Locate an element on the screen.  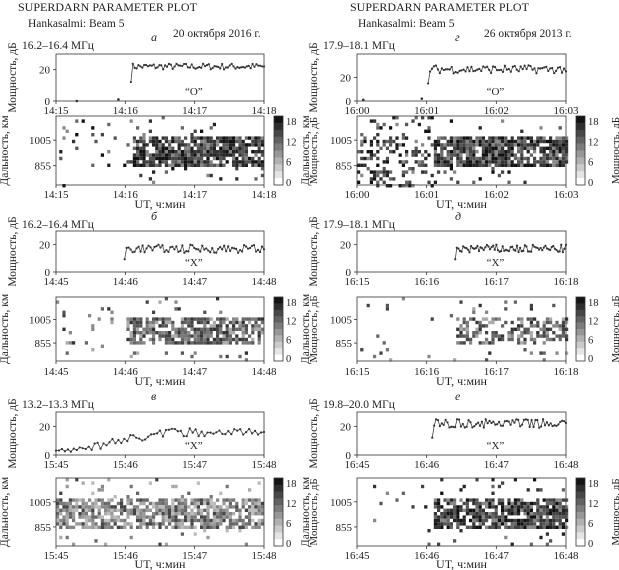
colorbar-label: Мощность, дБ is located at coordinates (314, 328).